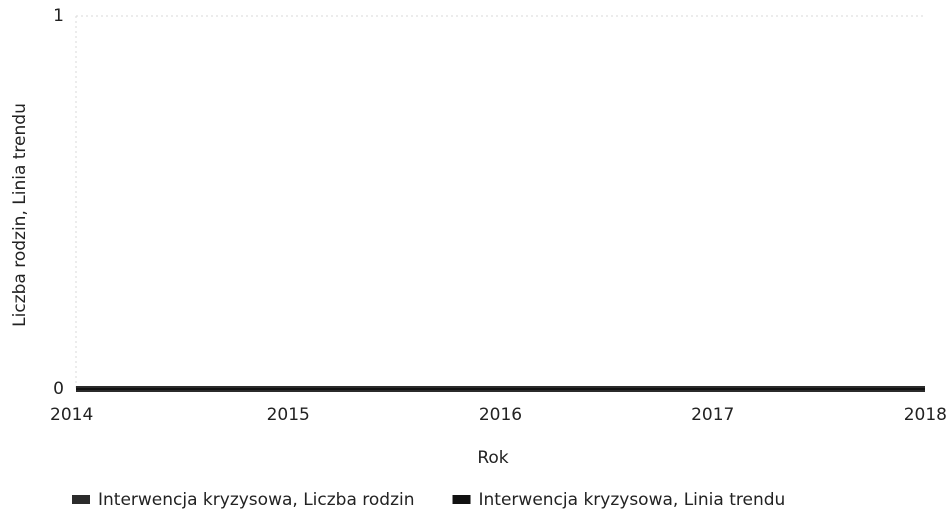  What do you see at coordinates (632, 500) in the screenshot?
I see `legend-label: Interwencja kryzysowa, Linia trendu` at bounding box center [632, 500].